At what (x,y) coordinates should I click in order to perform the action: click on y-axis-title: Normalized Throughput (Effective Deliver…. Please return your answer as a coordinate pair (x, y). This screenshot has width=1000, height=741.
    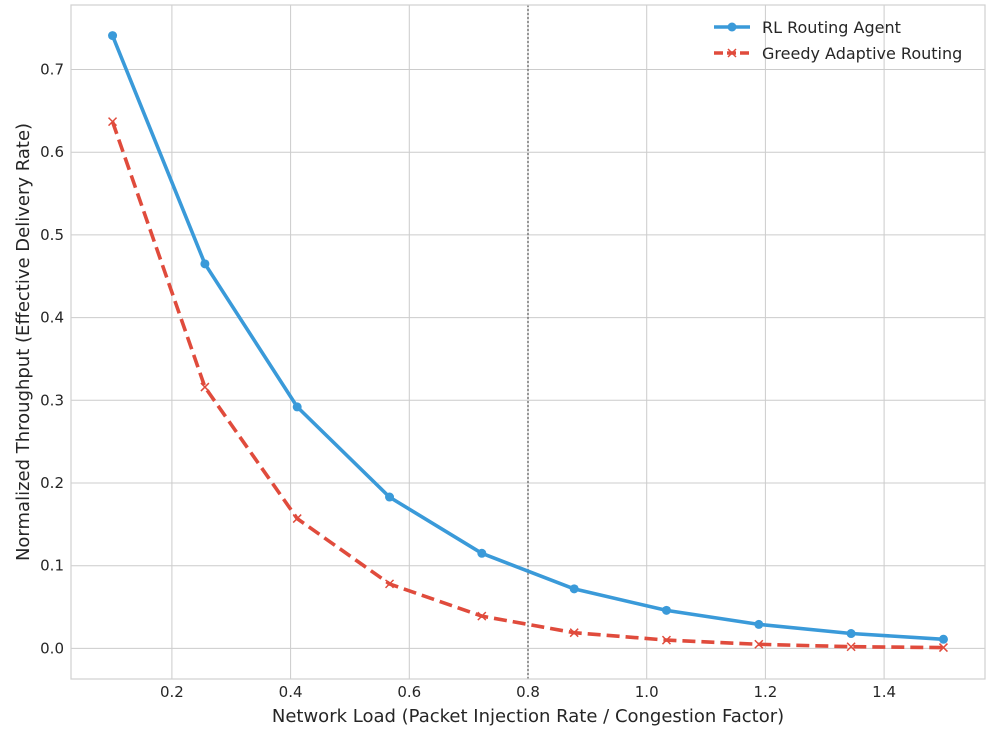
    Looking at the image, I should click on (23, 342).